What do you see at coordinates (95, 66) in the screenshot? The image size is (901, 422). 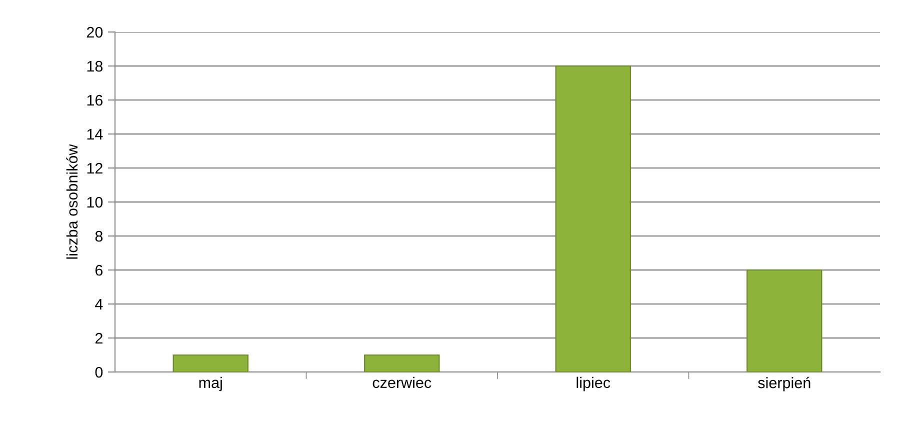 I see `y-tick-label: 18` at bounding box center [95, 66].